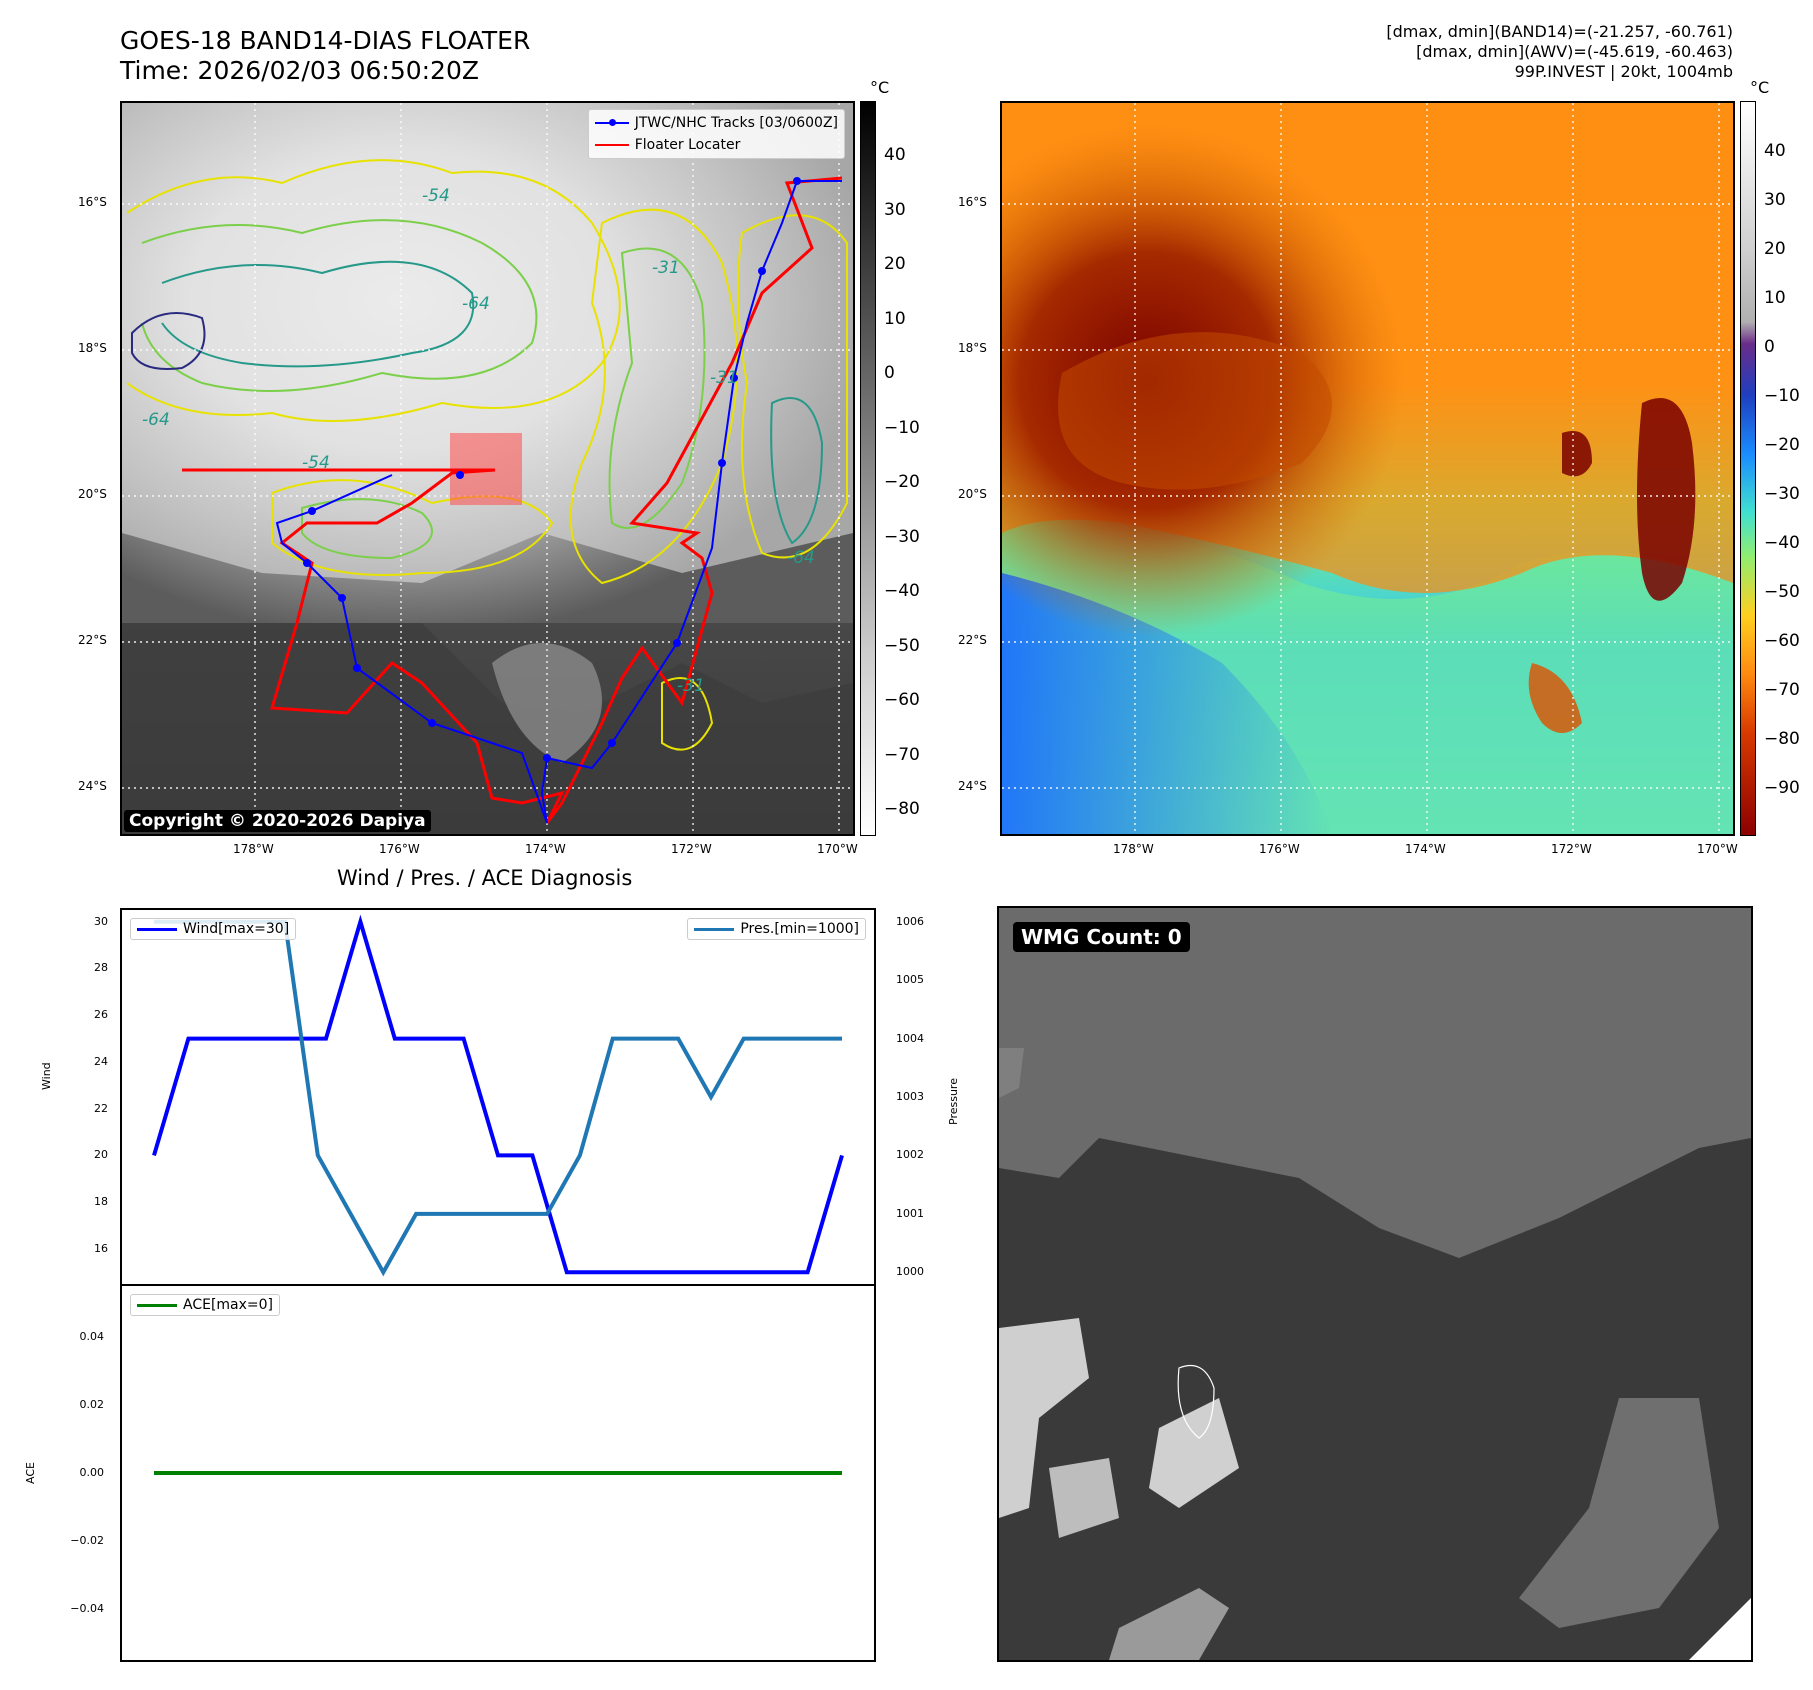  I want to click on ace-axis-label: ACE, so click(30, 1473).